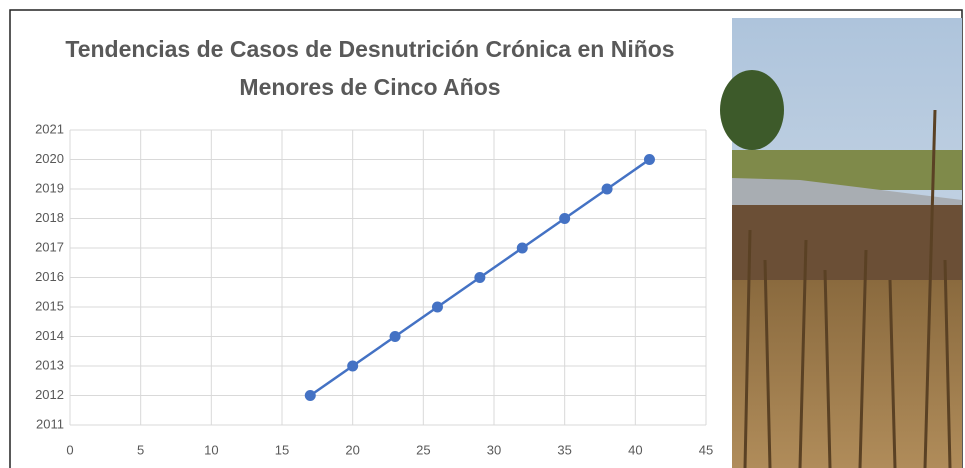 The width and height of the screenshot is (965, 468). What do you see at coordinates (494, 449) in the screenshot?
I see `x-tick-label: 30` at bounding box center [494, 449].